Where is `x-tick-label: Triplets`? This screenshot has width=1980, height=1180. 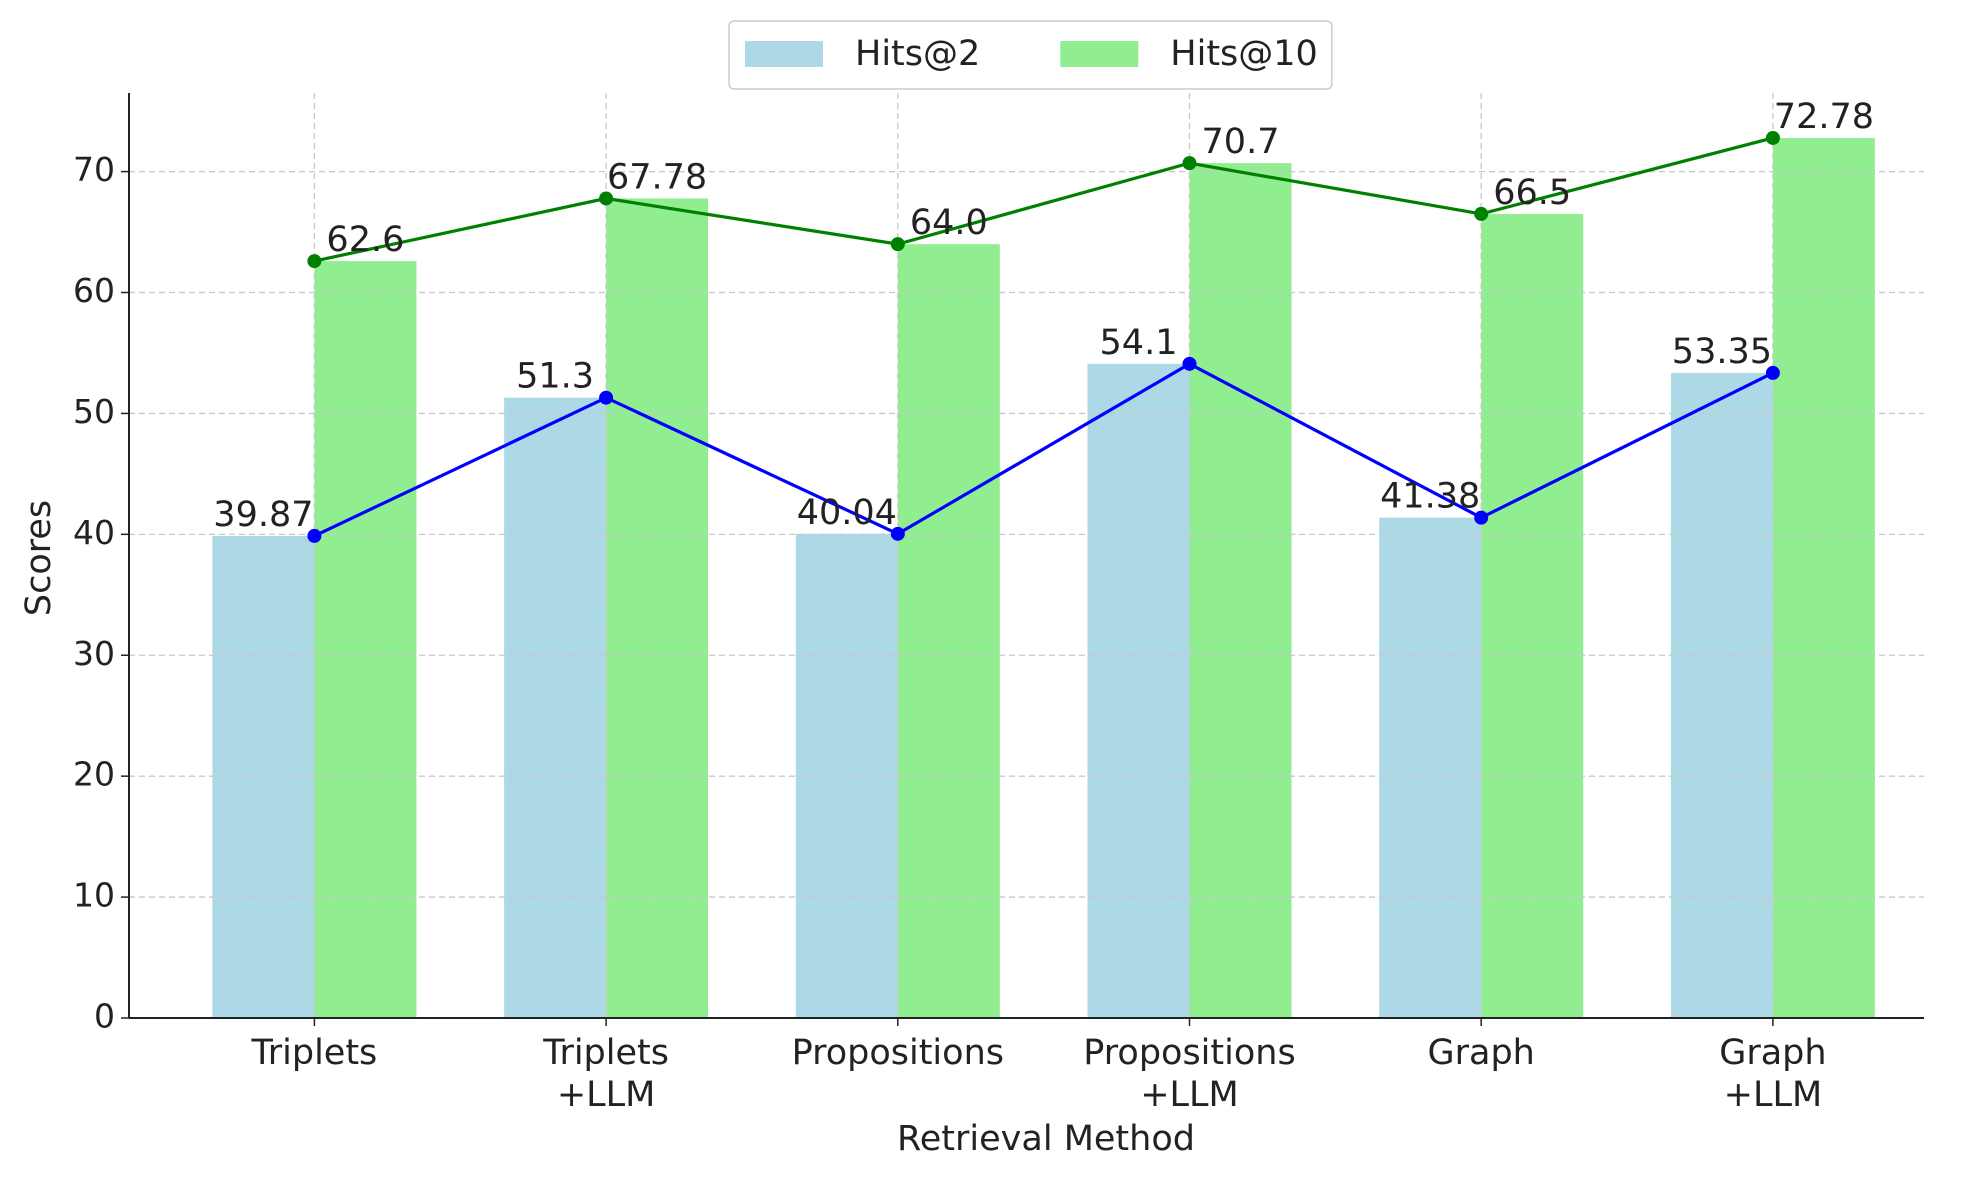 x-tick-label: Triplets is located at coordinates (314, 1053).